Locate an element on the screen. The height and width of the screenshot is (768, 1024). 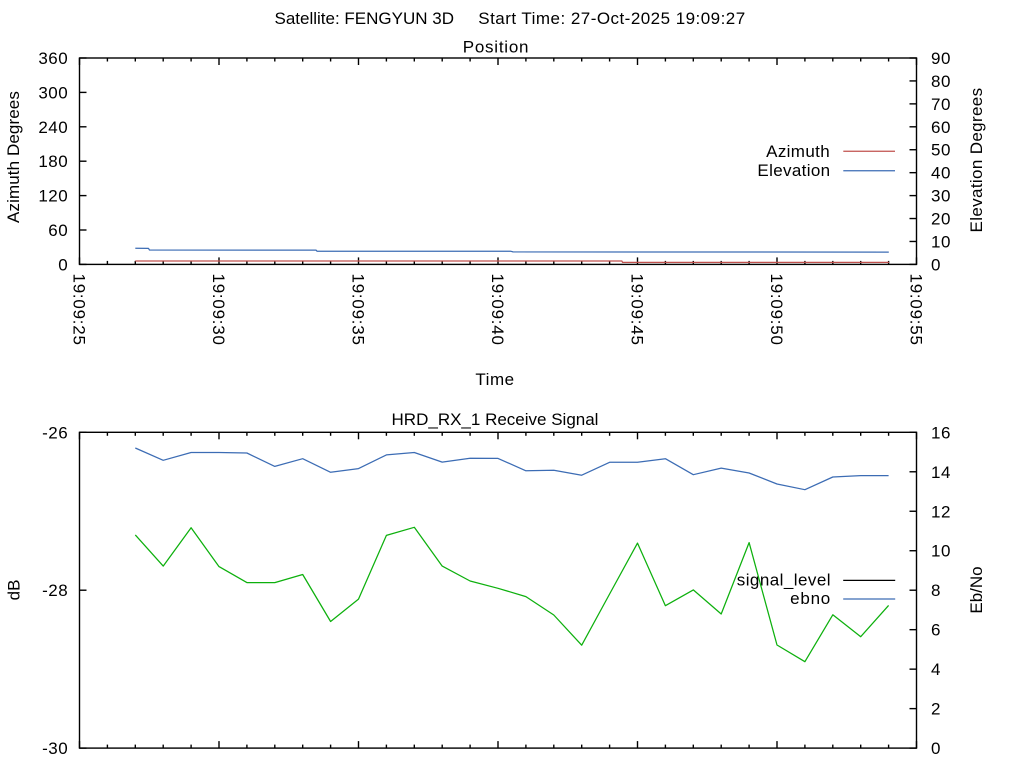
svg-text: 300 is located at coordinates (53, 92).